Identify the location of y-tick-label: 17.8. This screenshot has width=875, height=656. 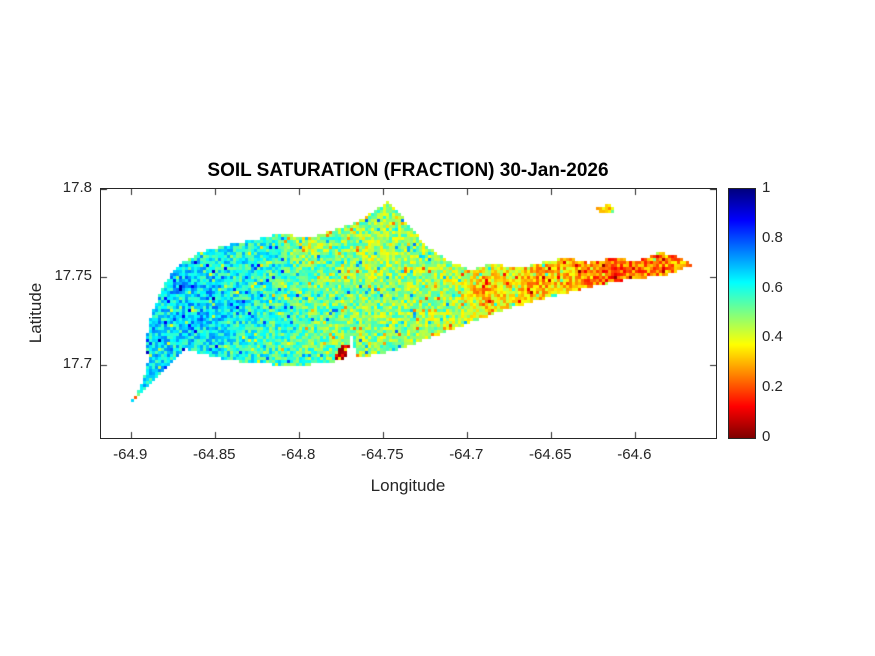
(77, 187).